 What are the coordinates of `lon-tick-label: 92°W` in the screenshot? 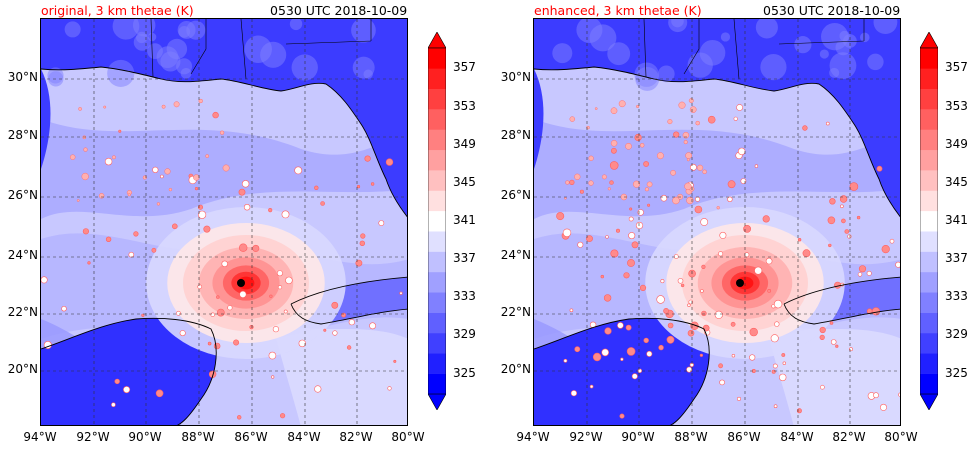 It's located at (93, 437).